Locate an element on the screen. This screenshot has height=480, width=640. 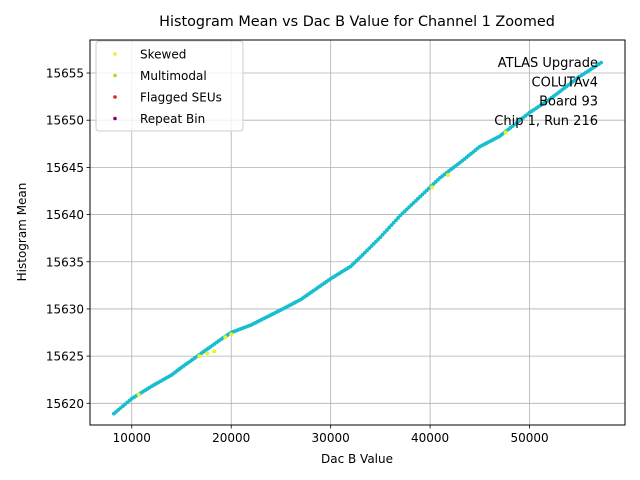
x-tick-label: 30000 is located at coordinates (331, 438).